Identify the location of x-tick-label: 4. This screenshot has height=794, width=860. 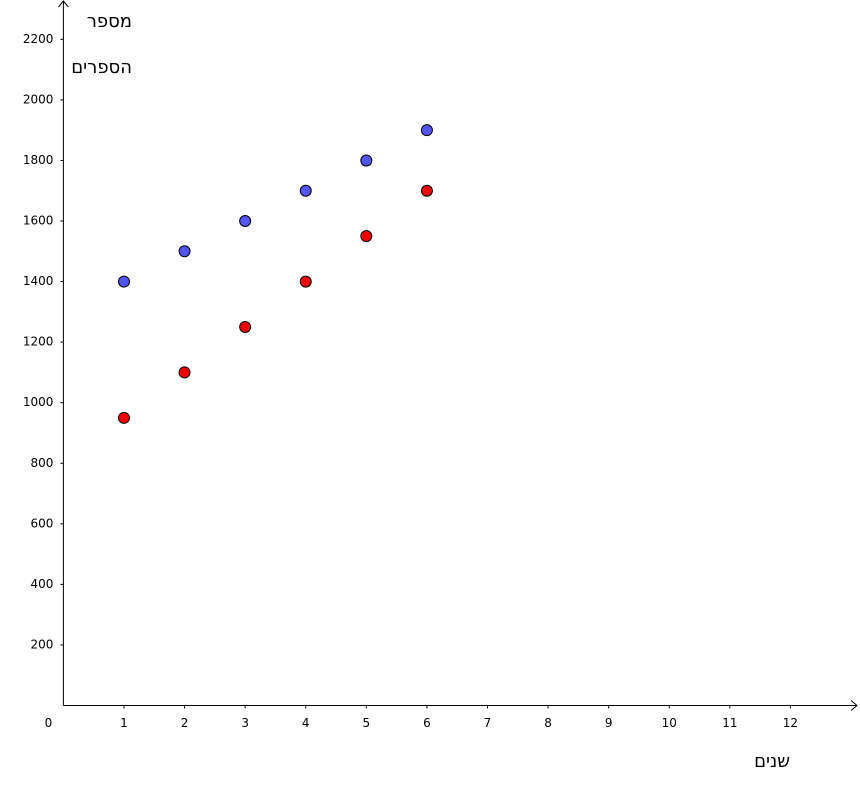
(306, 723).